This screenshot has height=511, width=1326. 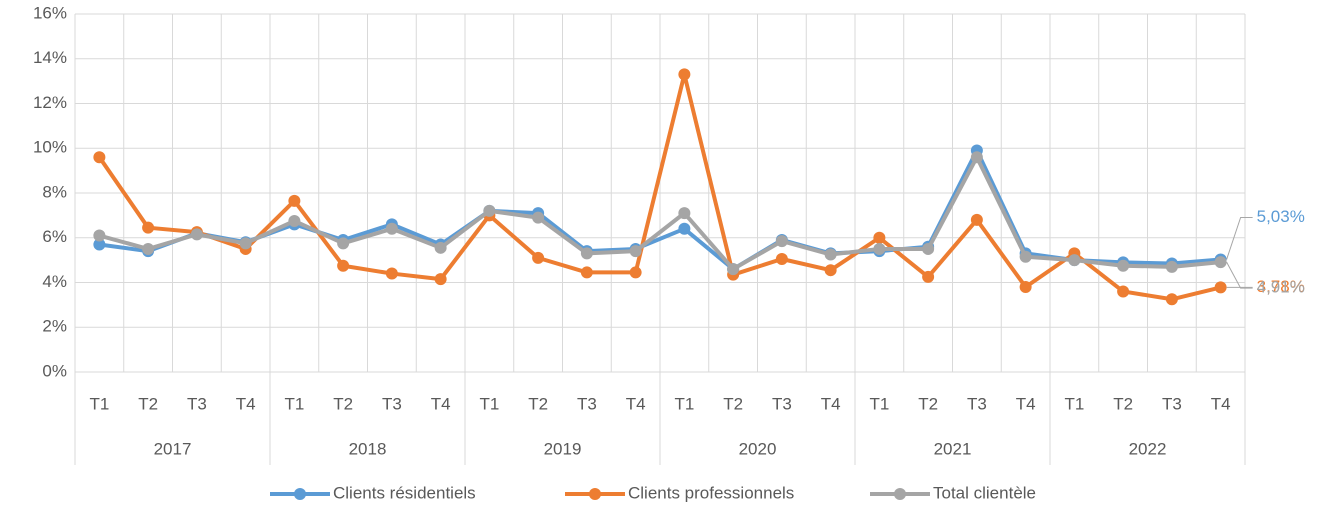 I want to click on y-tick-label: 0%, so click(x=54, y=370).